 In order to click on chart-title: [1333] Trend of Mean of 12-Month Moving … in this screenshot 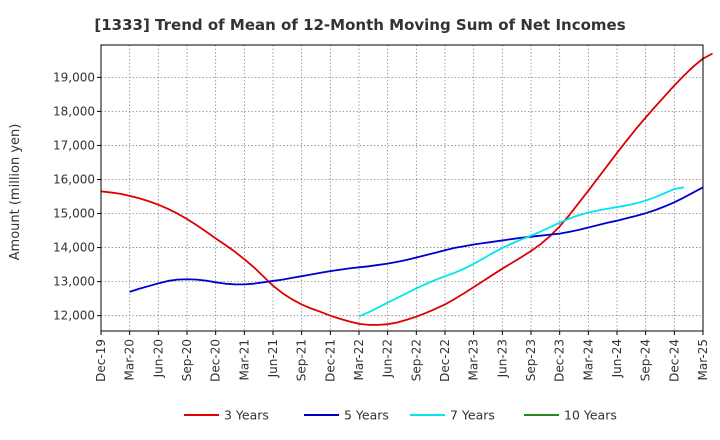, I will do `click(359, 25)`.